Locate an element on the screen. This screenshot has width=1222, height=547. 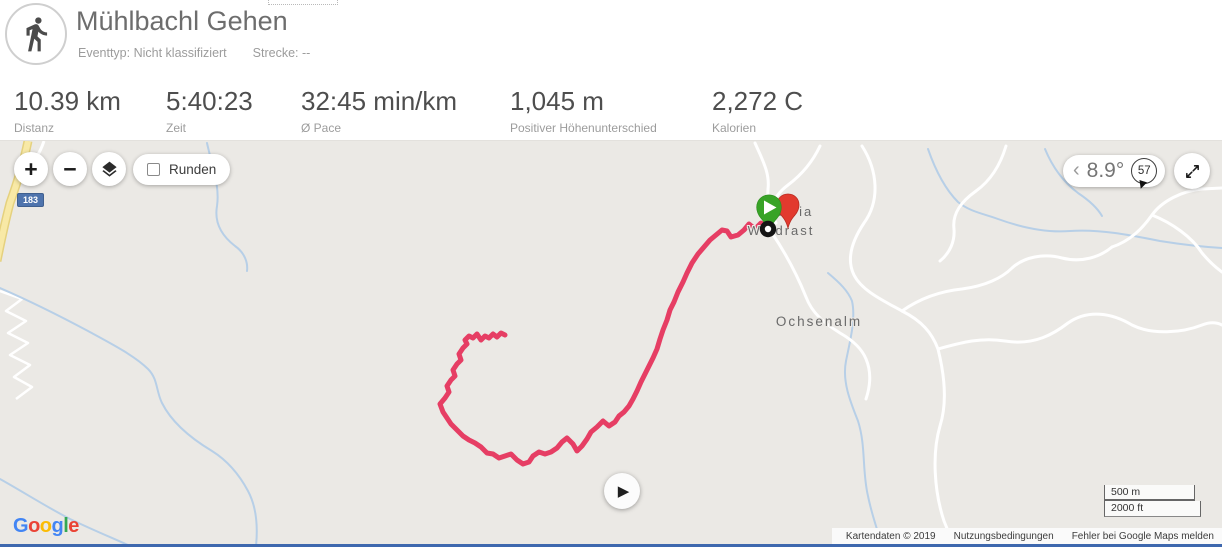
activity-type-avatar is located at coordinates (36, 34).